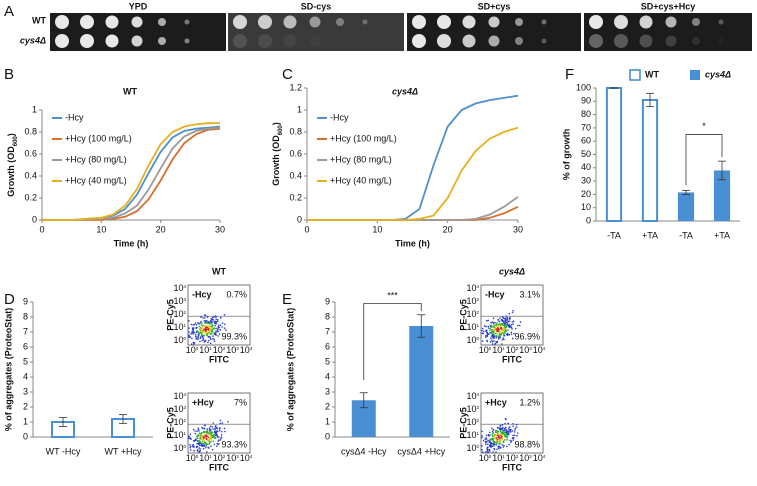 This screenshot has width=757, height=486. I want to click on y-axis-label: % of growth, so click(566, 155).